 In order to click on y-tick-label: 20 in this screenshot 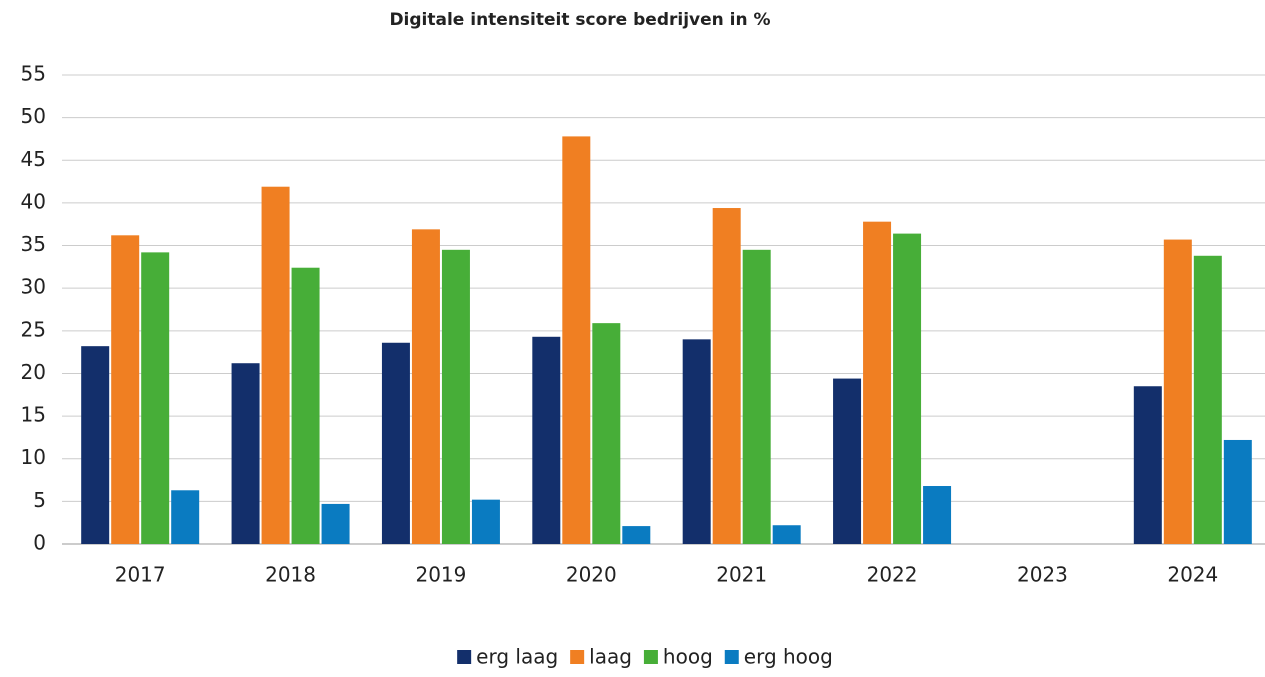, I will do `click(33, 372)`.